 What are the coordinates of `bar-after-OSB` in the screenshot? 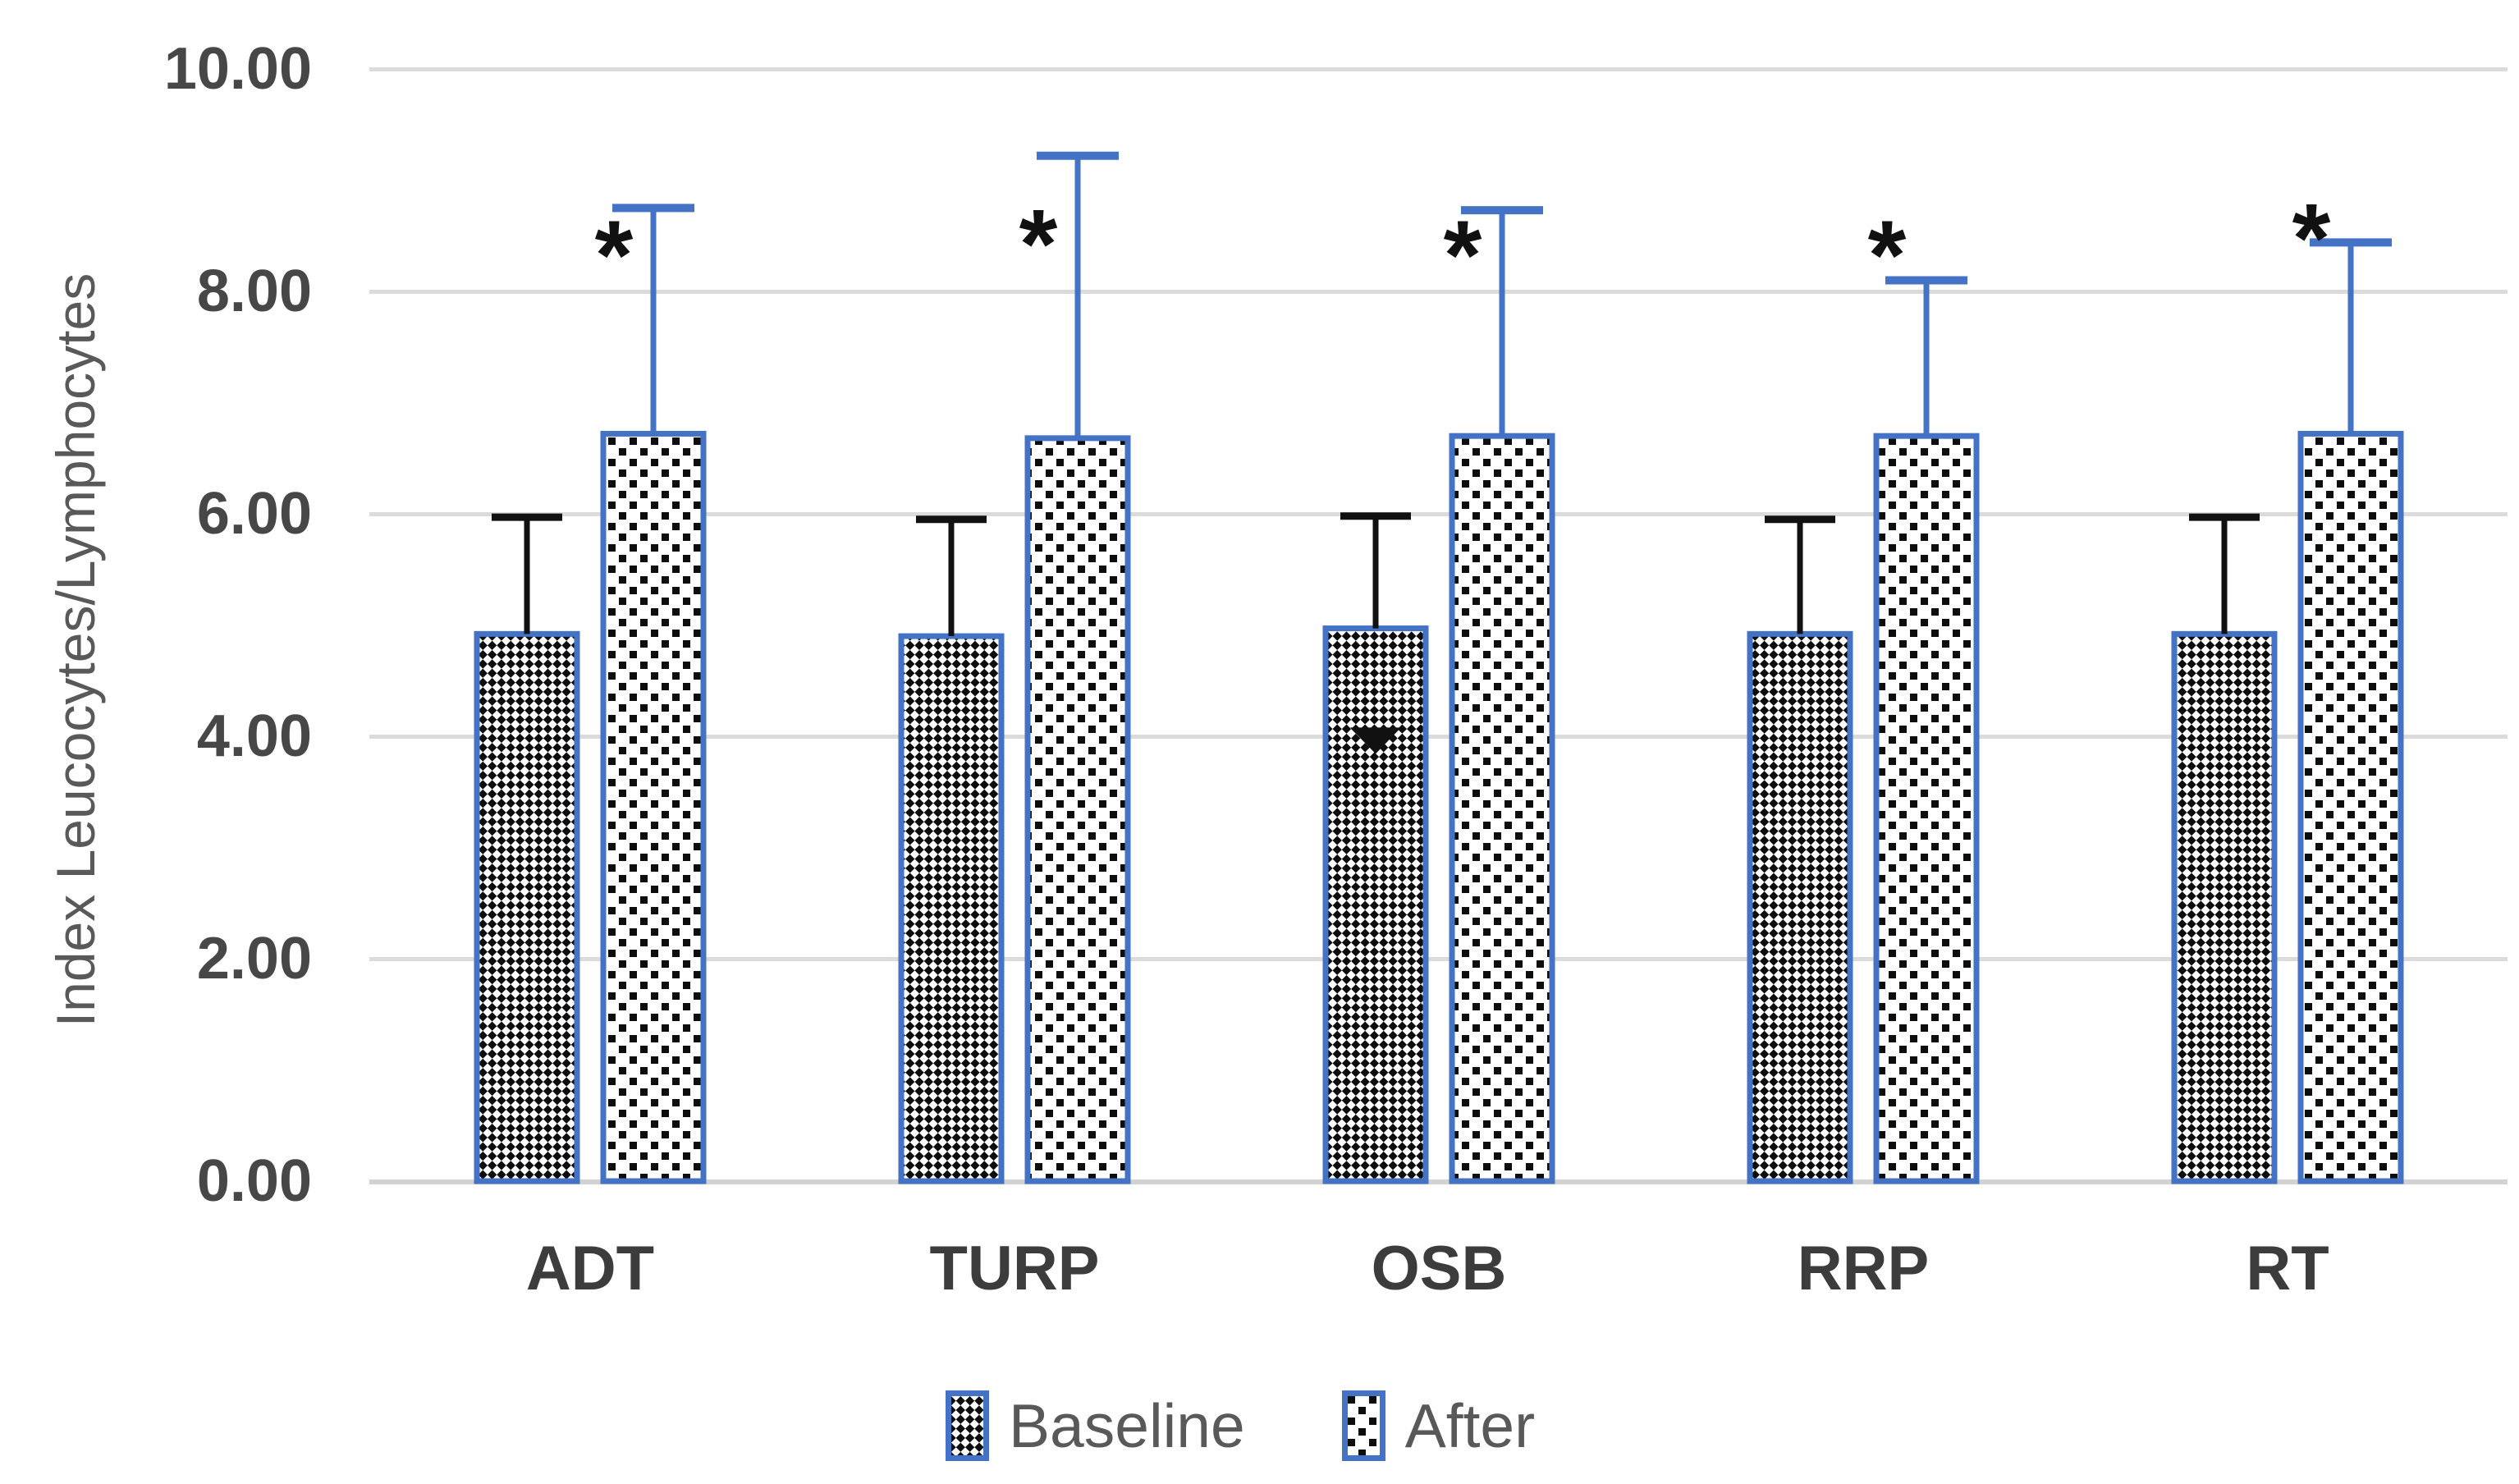 It's located at (1502, 808).